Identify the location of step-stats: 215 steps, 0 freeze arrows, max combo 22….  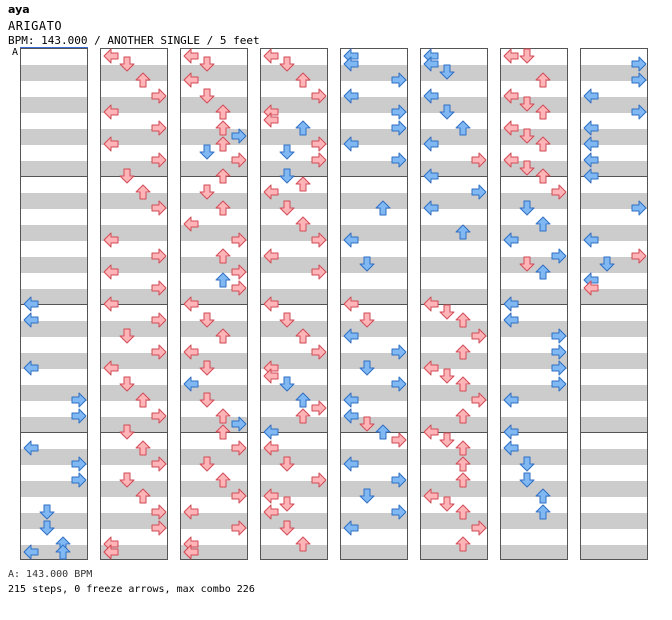
(131, 589).